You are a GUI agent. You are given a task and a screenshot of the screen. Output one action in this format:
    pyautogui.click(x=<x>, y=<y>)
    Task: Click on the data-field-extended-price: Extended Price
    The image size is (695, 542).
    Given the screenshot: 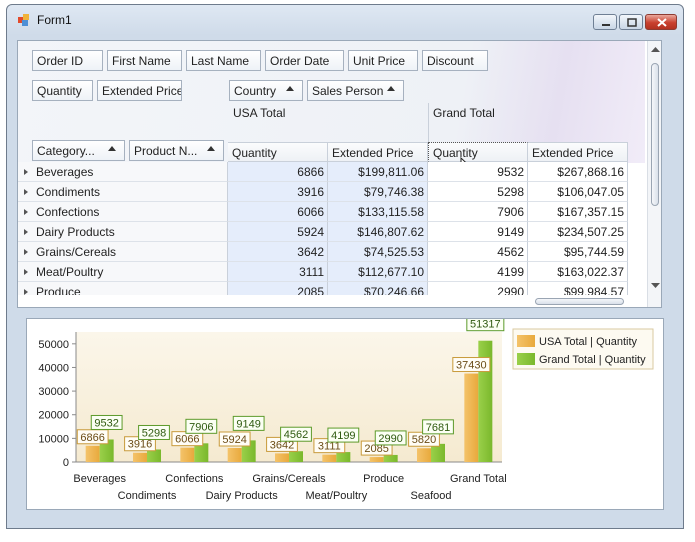 What is the action you would take?
    pyautogui.click(x=139, y=90)
    